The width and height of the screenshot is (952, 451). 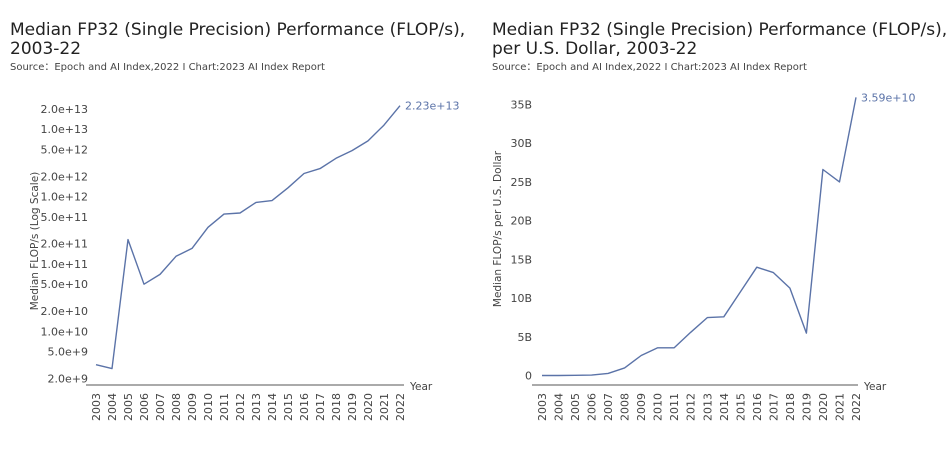 What do you see at coordinates (521, 182) in the screenshot?
I see `right-y-tick-label: 25B` at bounding box center [521, 182].